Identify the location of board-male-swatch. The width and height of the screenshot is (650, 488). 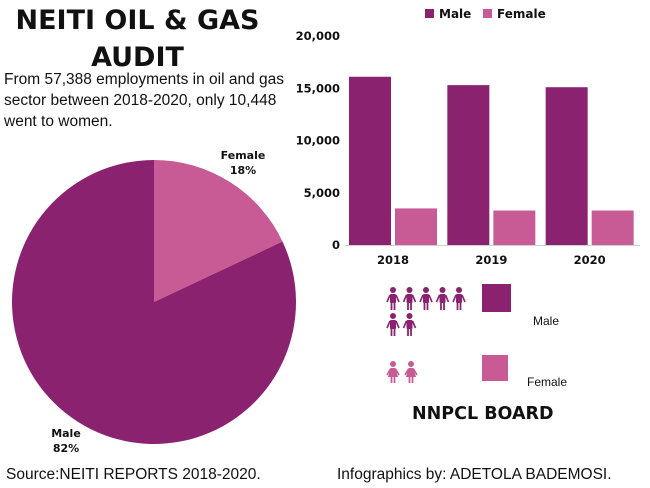
(496, 298).